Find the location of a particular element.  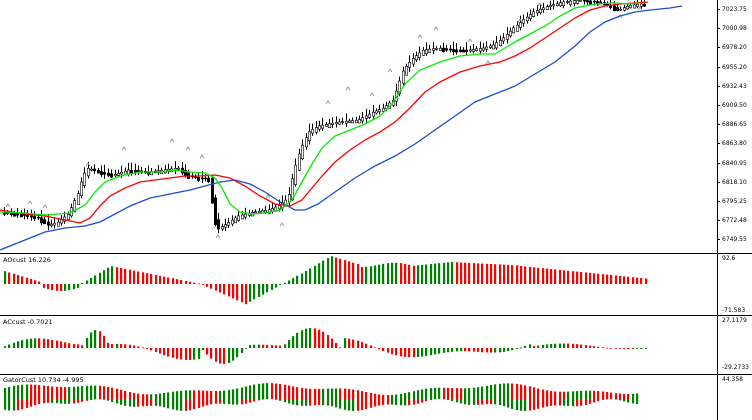

ao-histogram-svg is located at coordinates (326, 280).